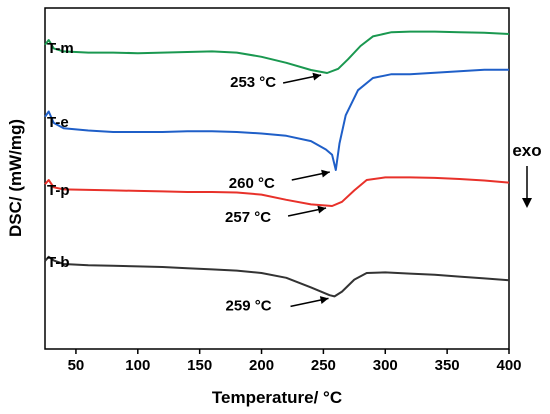  What do you see at coordinates (277, 191) in the screenshot?
I see `series-line-t-p` at bounding box center [277, 191].